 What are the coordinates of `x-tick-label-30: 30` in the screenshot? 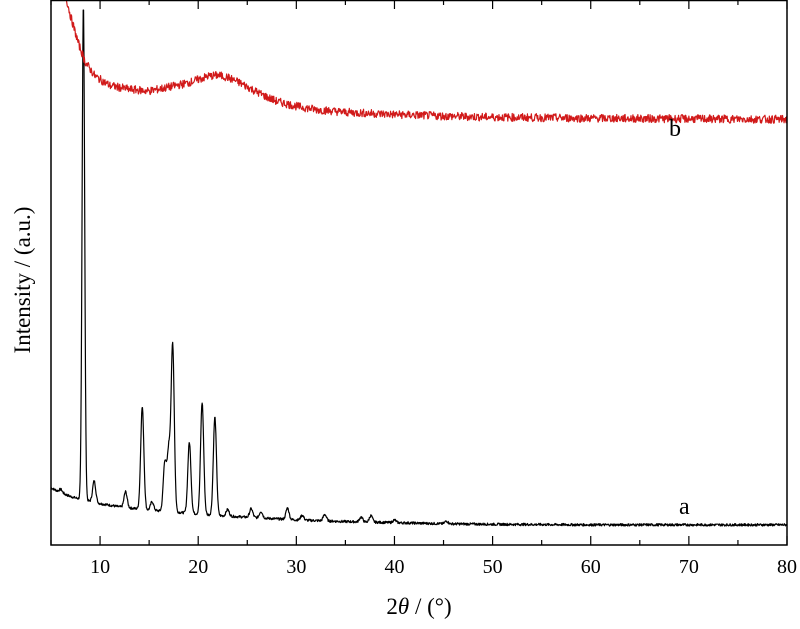 It's located at (296, 567).